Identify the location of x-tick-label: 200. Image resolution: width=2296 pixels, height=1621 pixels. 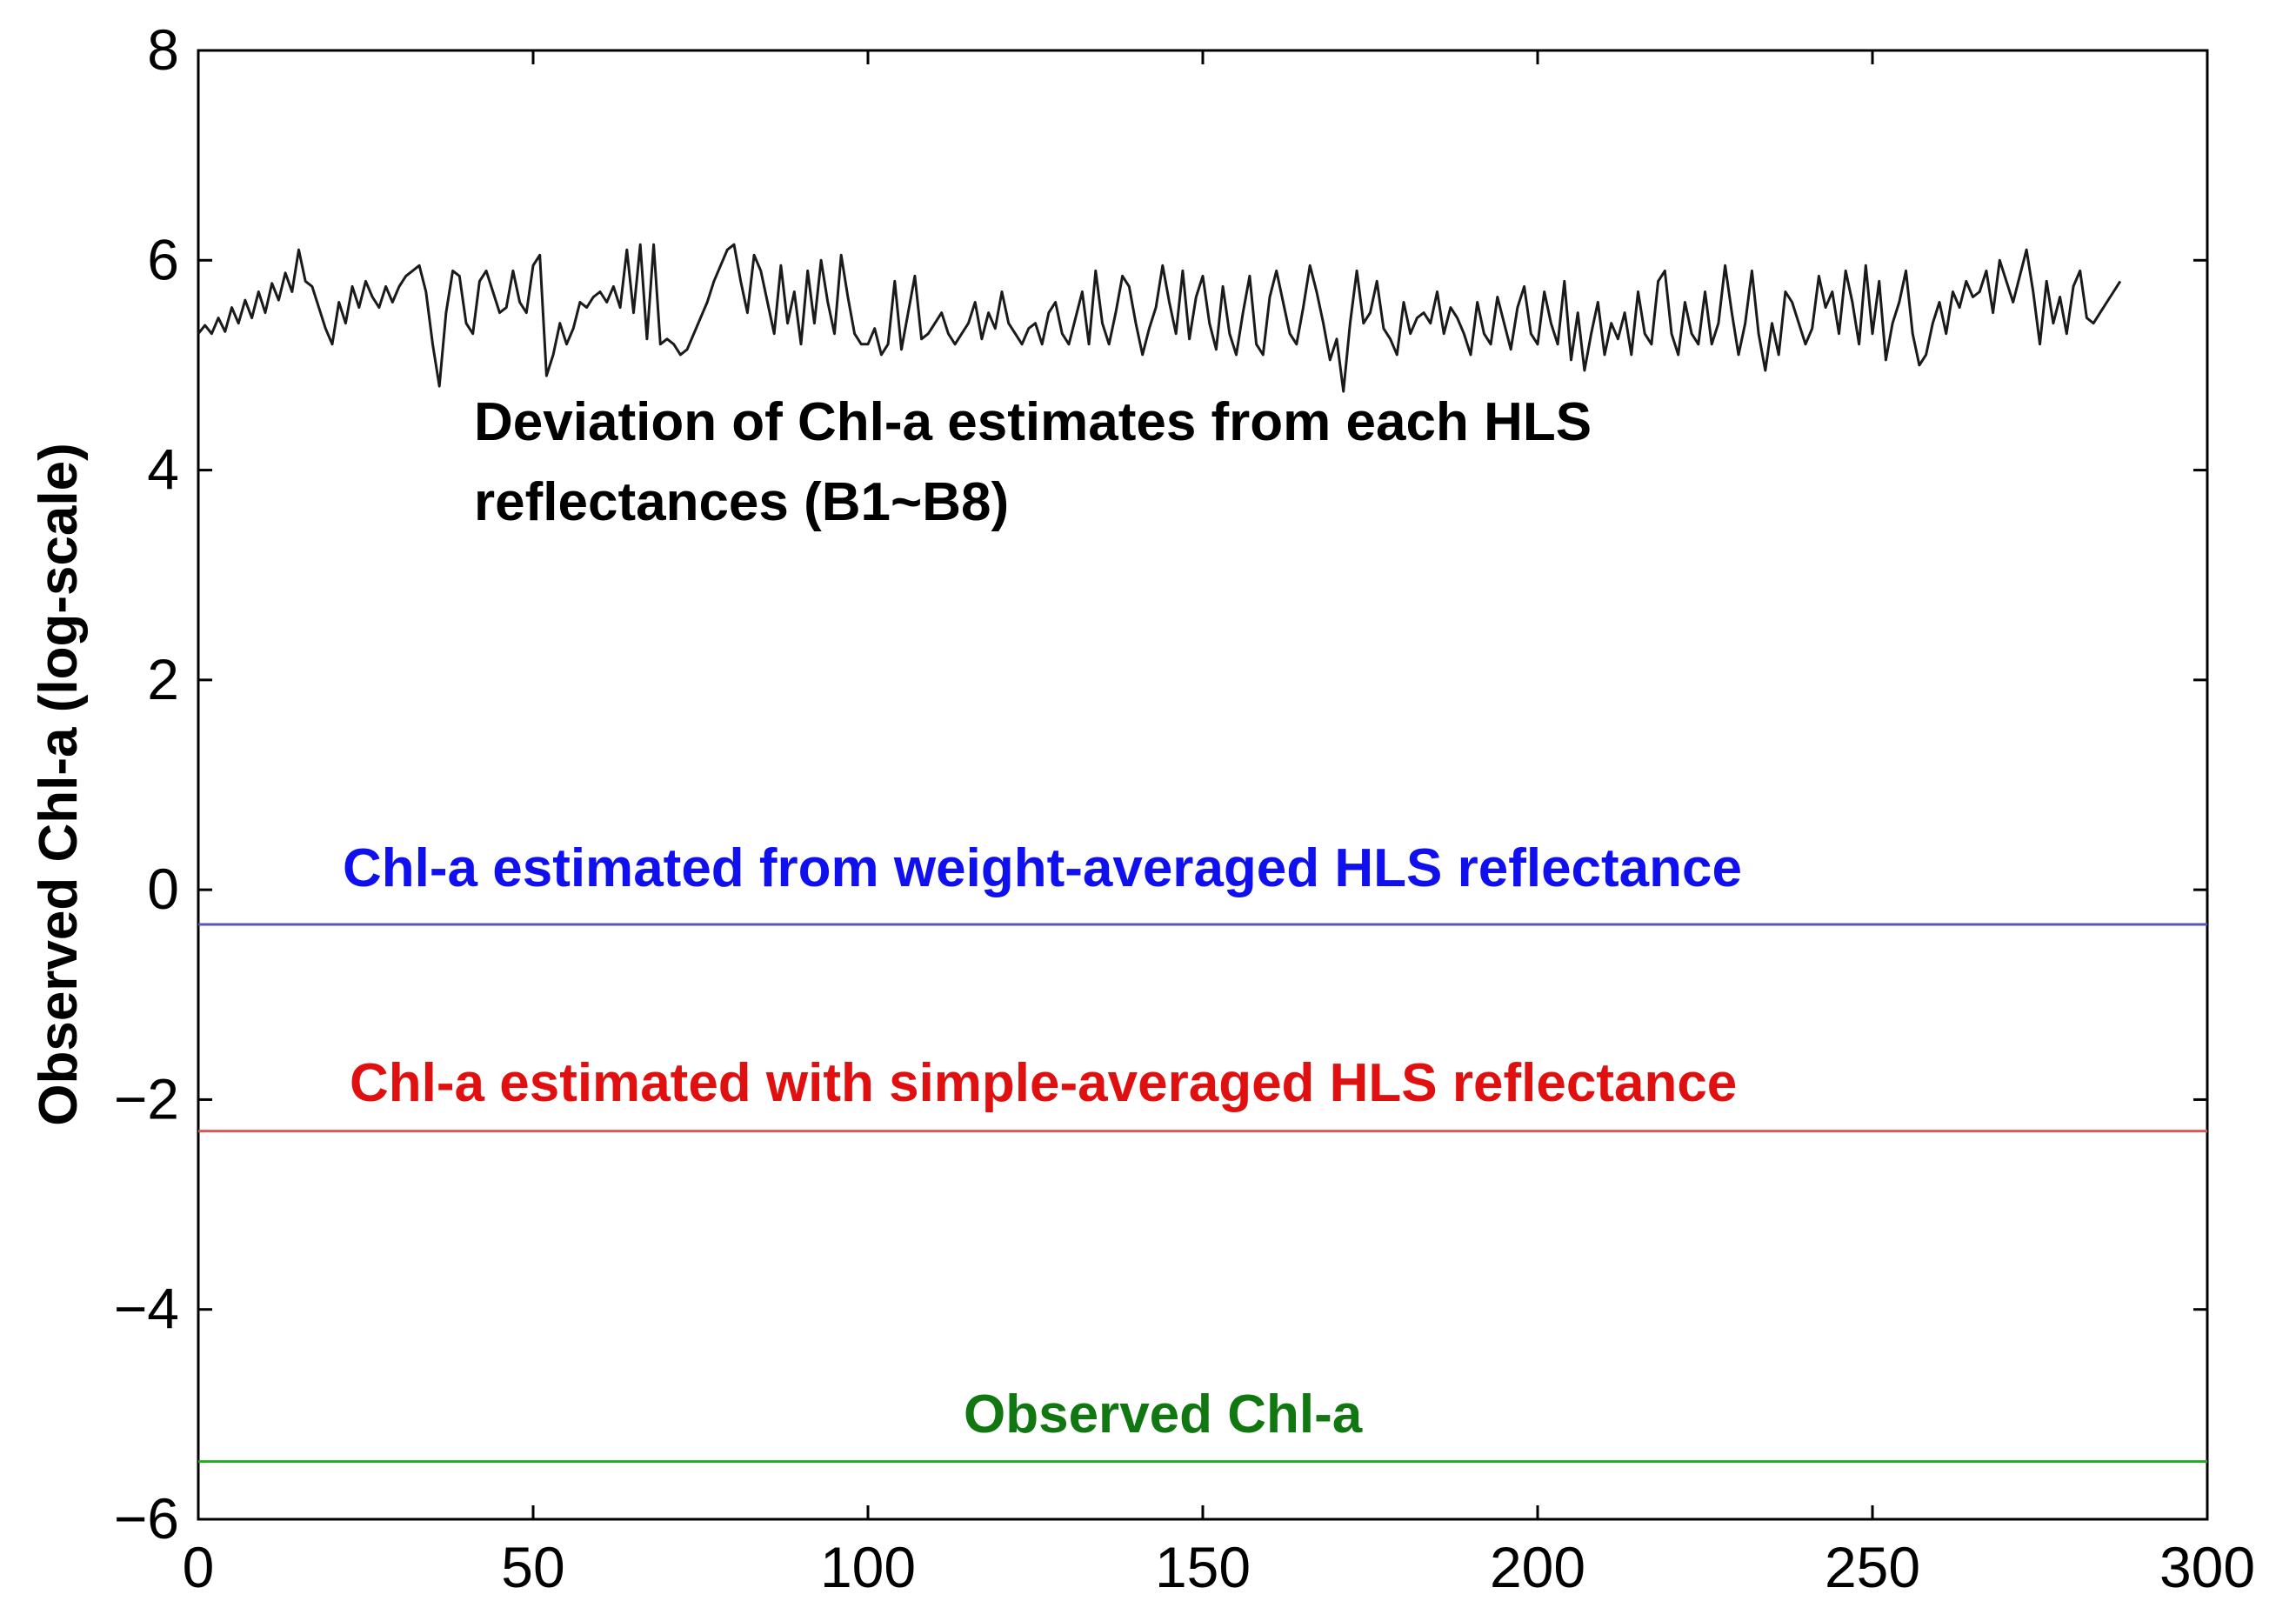
(1538, 1567).